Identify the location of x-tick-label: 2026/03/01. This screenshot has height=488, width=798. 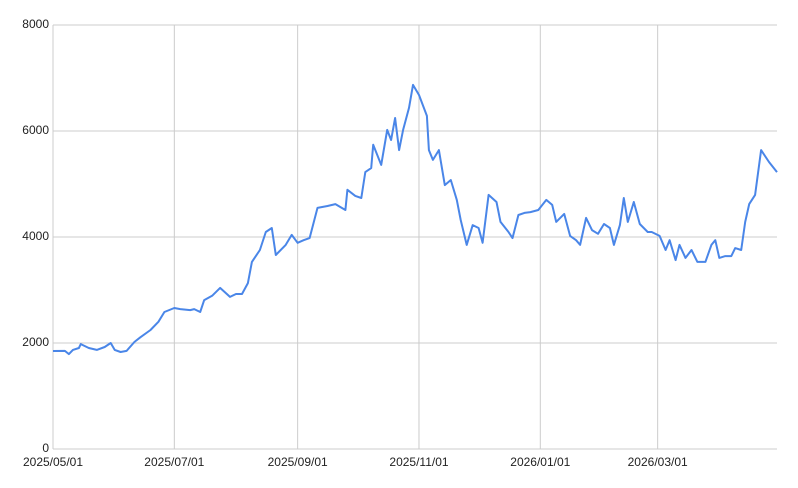
(658, 462).